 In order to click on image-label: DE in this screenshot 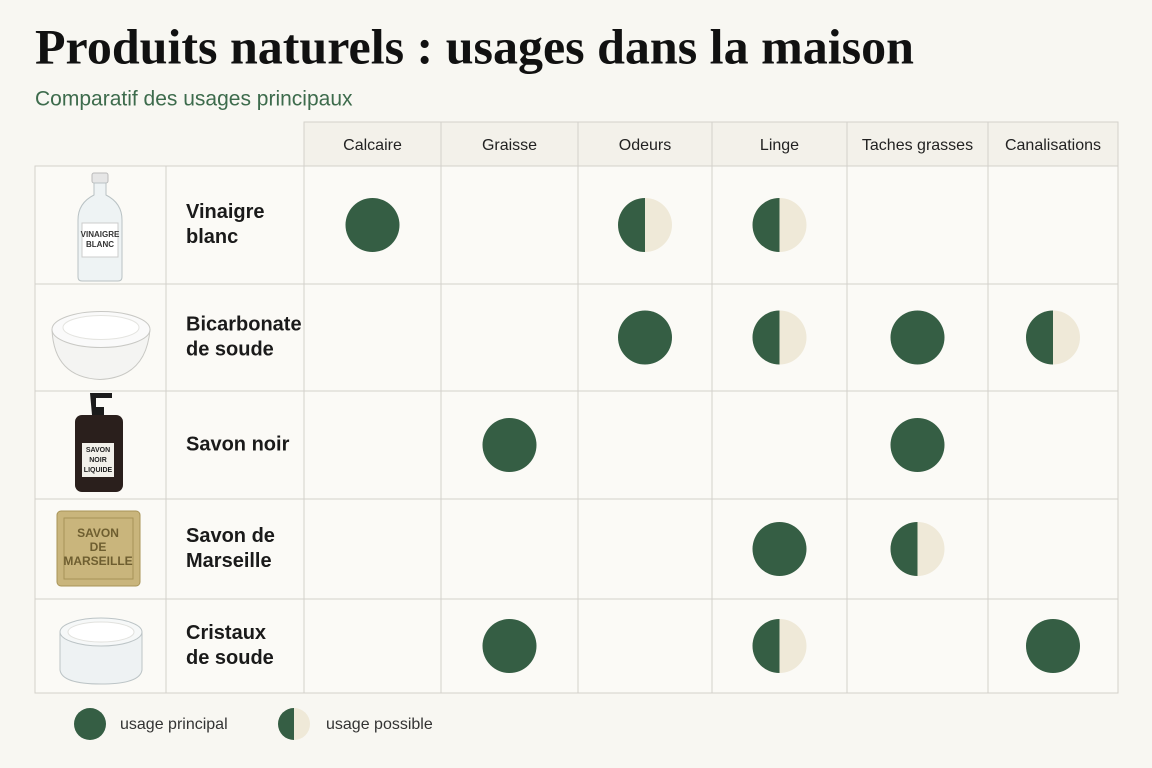, I will do `click(98, 547)`.